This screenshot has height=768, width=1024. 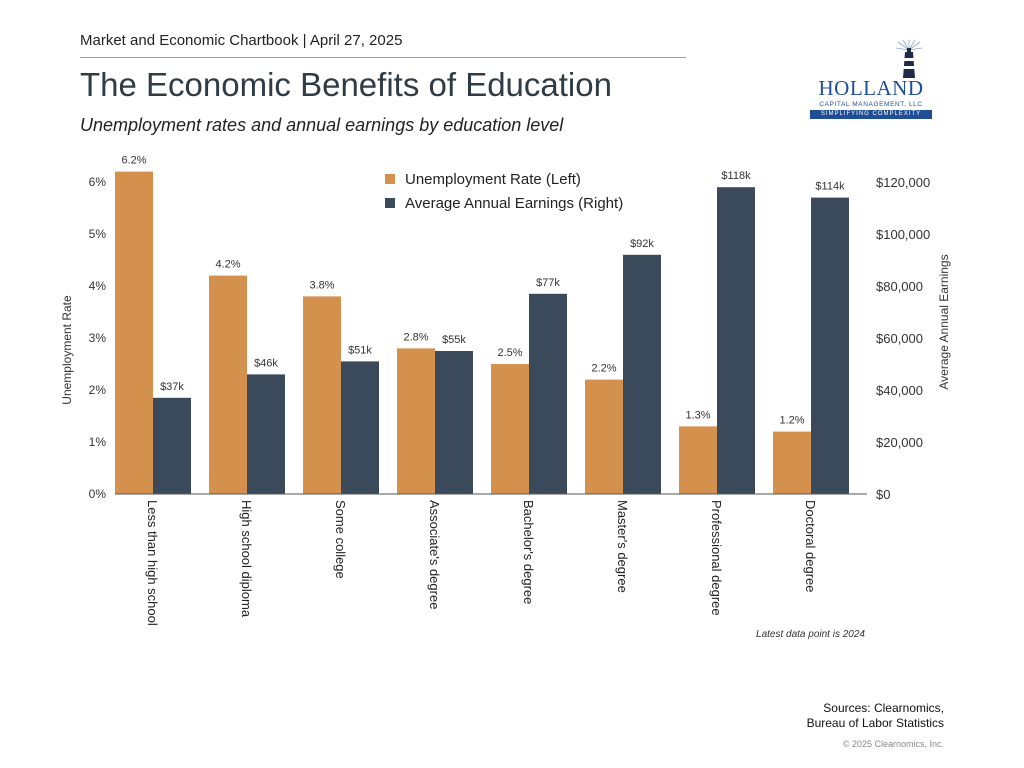 I want to click on category-label: Bachelor's degree, so click(x=528, y=552).